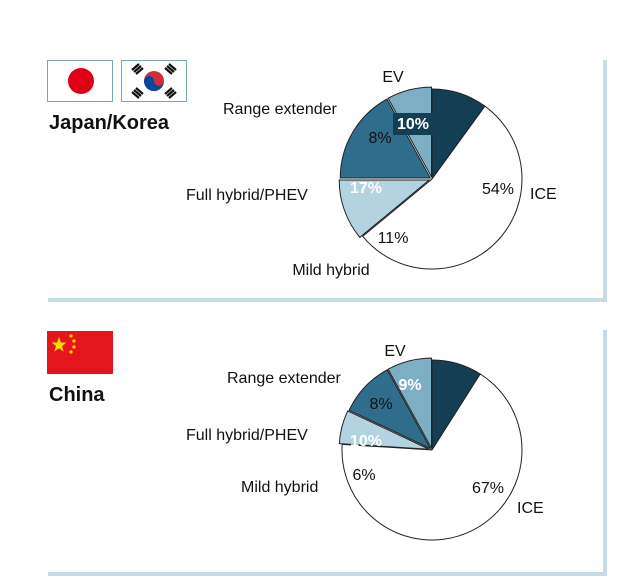 The width and height of the screenshot is (622, 585). What do you see at coordinates (605, 452) in the screenshot?
I see `panel-2-right-border` at bounding box center [605, 452].